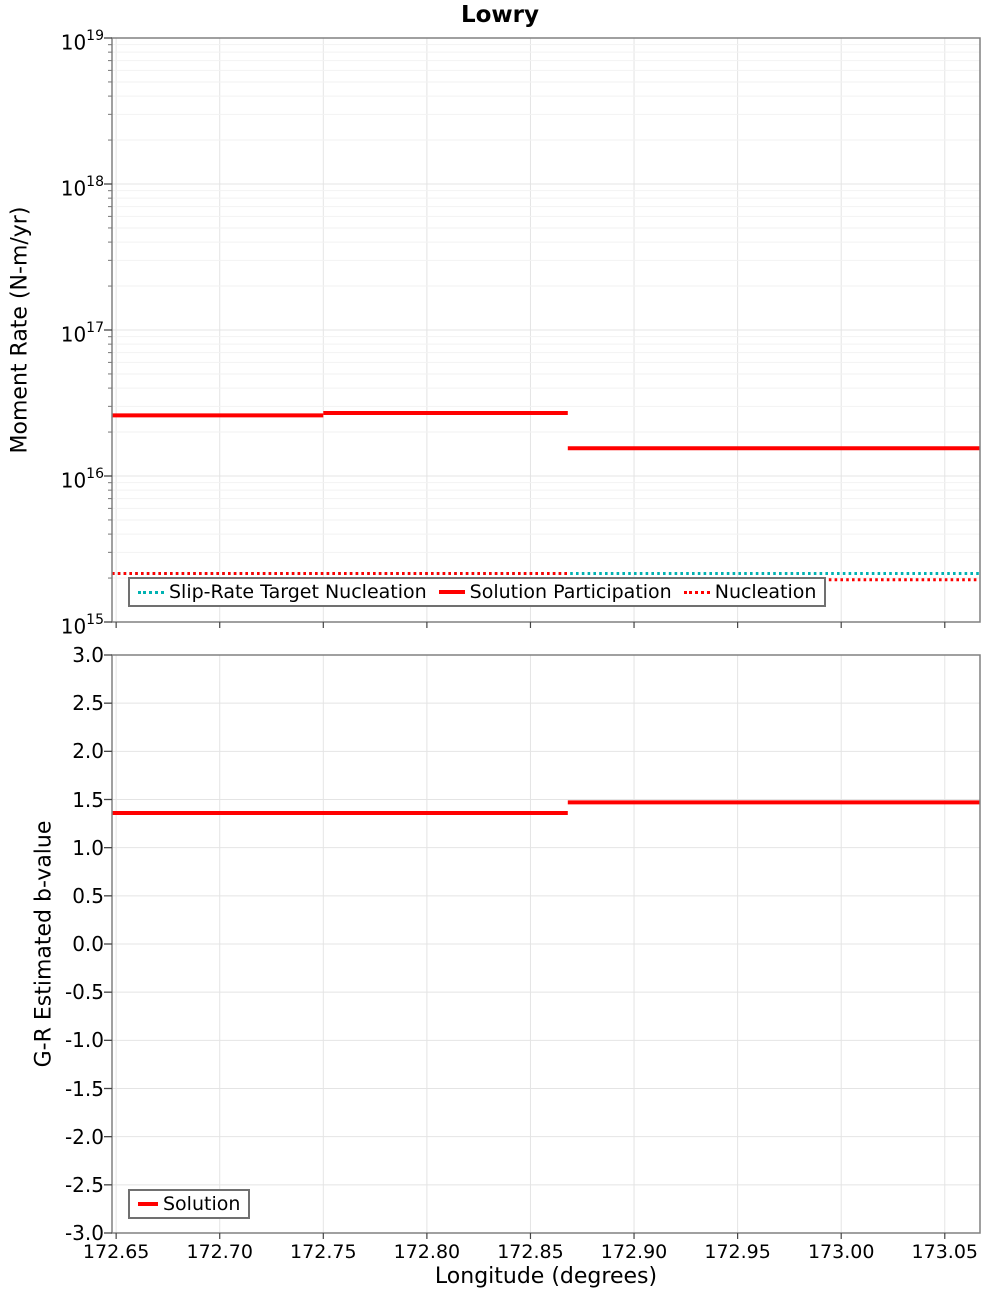 The image size is (1000, 1300). I want to click on legend-item-solution-participation: Solution Participation, so click(555, 592).